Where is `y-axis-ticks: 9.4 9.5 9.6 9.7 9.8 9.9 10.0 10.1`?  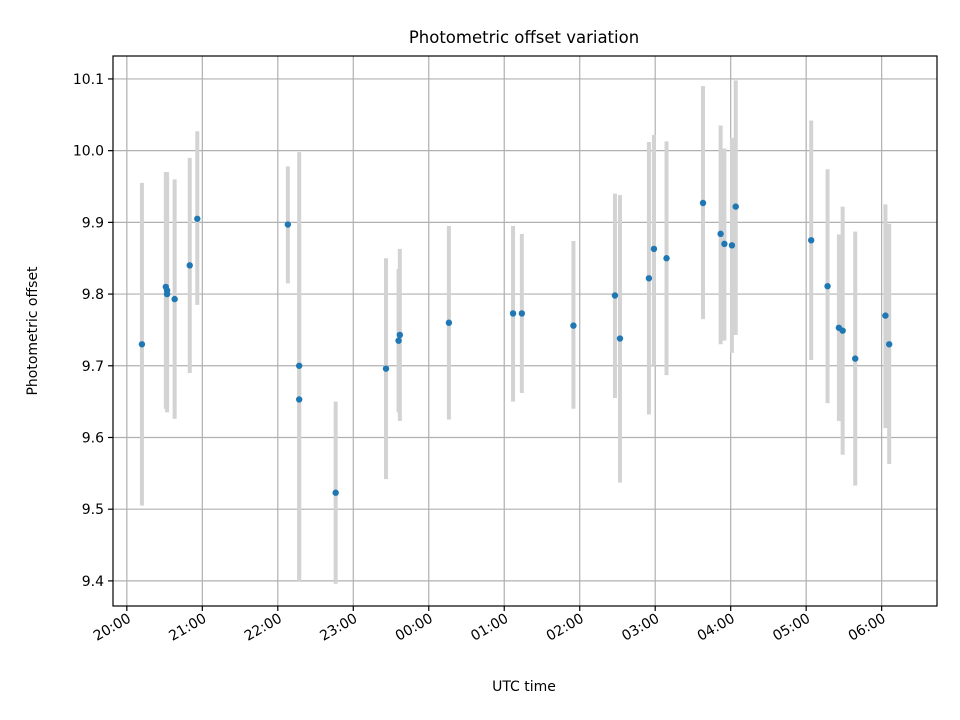 y-axis-ticks: 9.4 9.5 9.6 9.7 9.8 9.9 10.0 10.1 is located at coordinates (93, 331).